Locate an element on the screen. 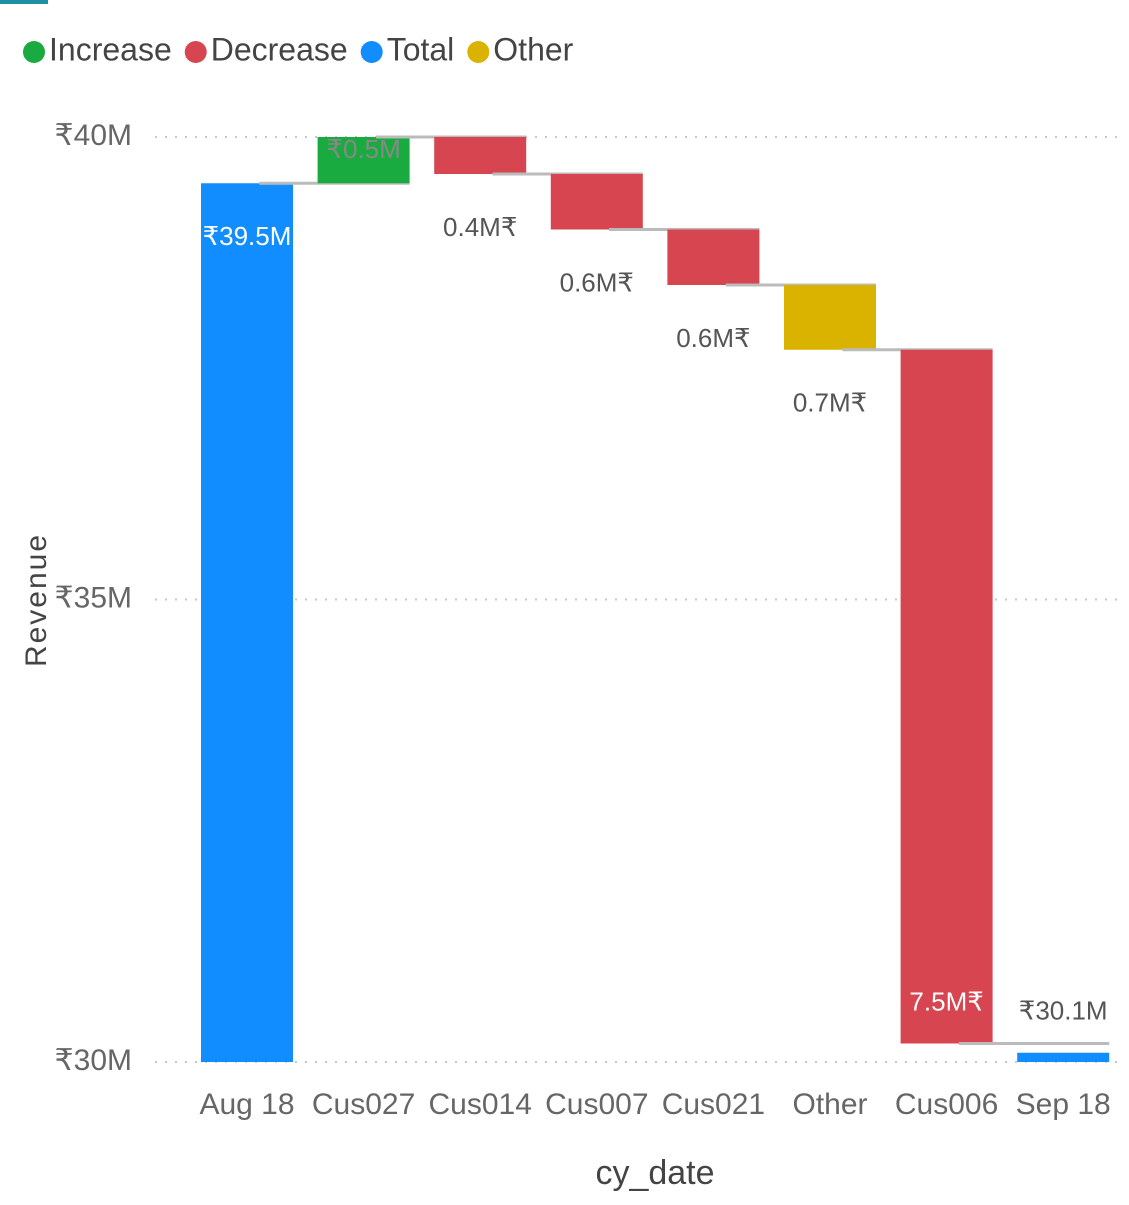 The width and height of the screenshot is (1129, 1205). data-label: 7.5M₹ is located at coordinates (946, 1001).